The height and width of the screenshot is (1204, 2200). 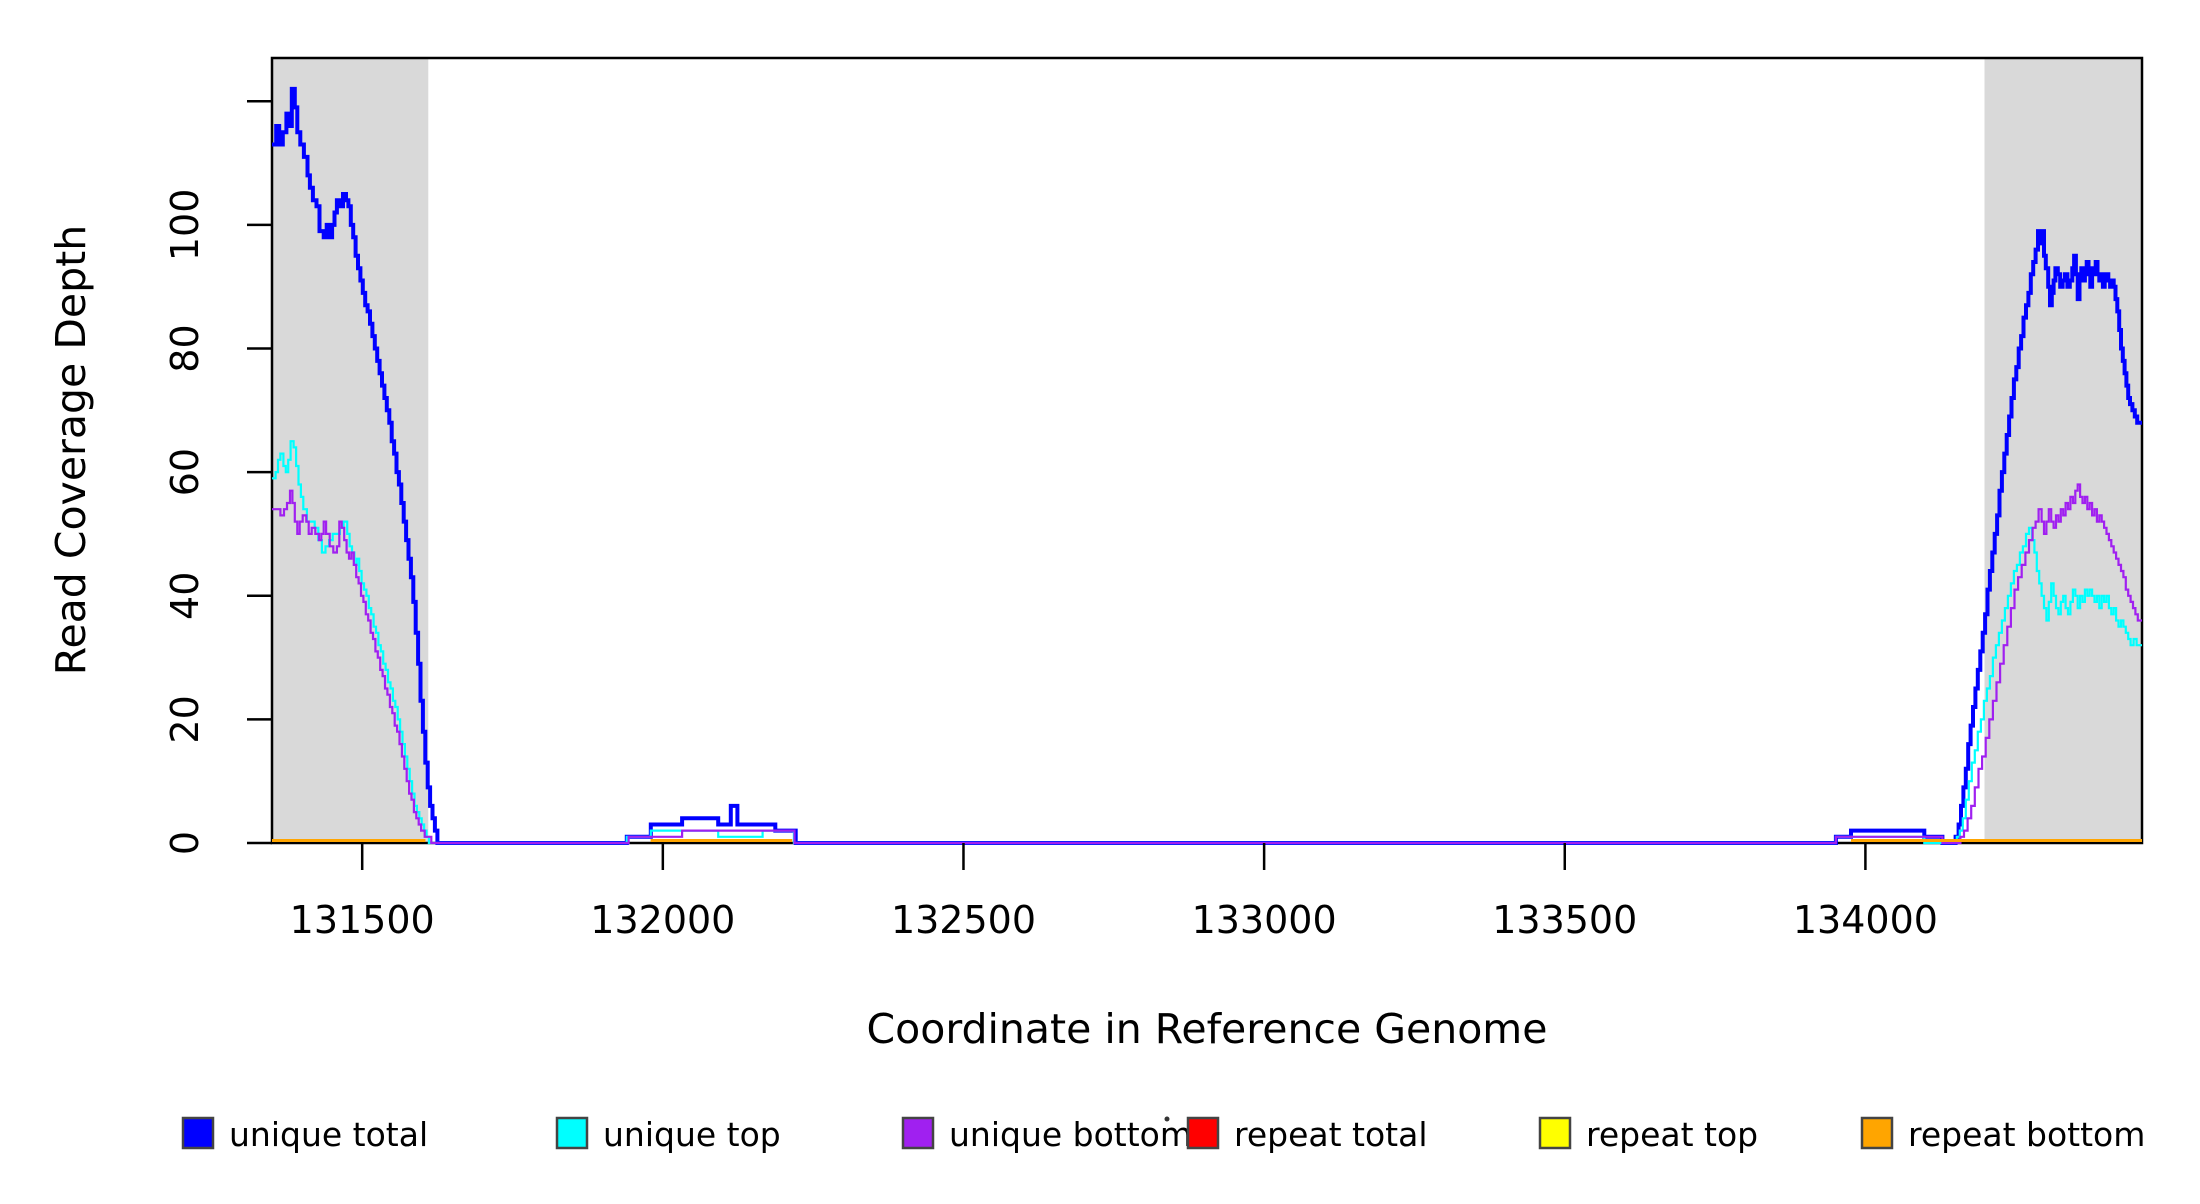 What do you see at coordinates (1331, 1134) in the screenshot?
I see `legend-label: repeat total` at bounding box center [1331, 1134].